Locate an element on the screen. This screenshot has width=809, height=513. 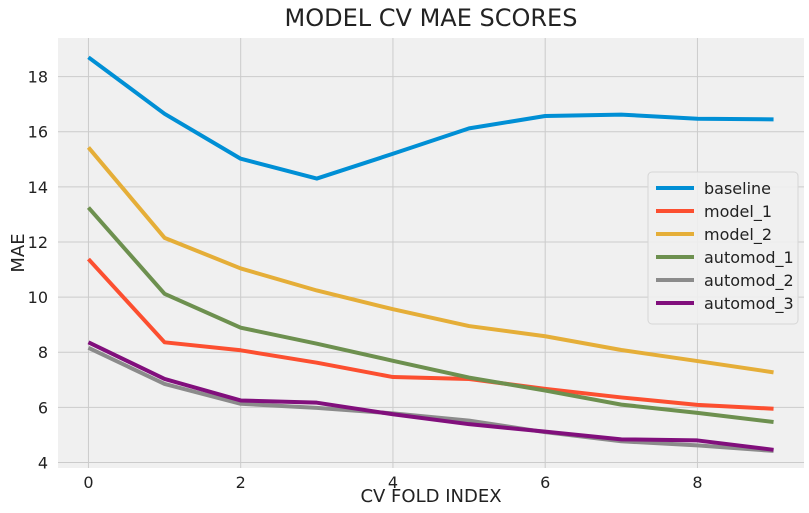
y-tick-label: 12 is located at coordinates (38, 242).